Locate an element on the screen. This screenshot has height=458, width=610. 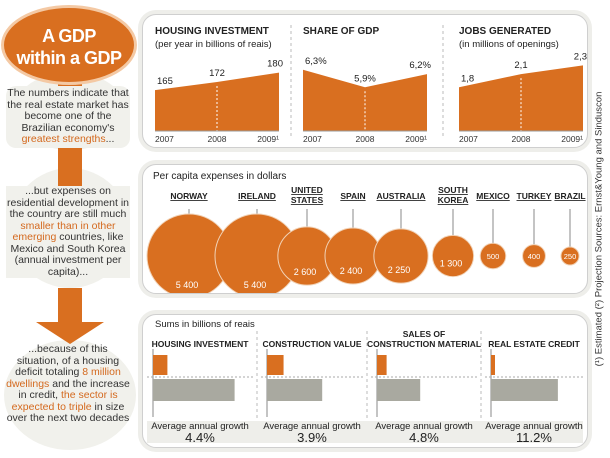
per-capita-country-label: MEXICO is located at coordinates (493, 196).